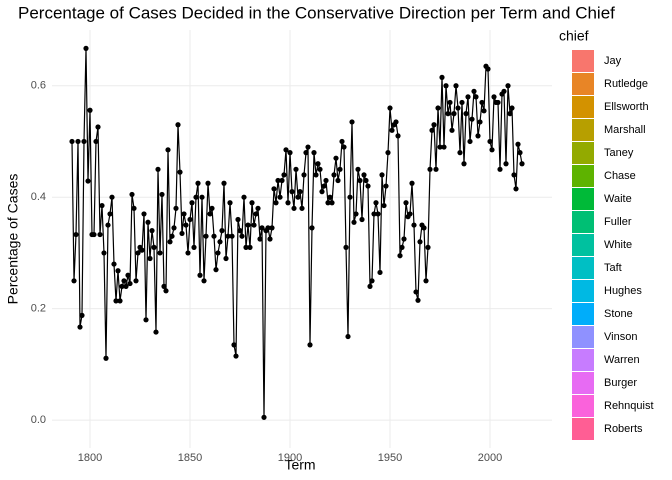  I want to click on legend-label: Taft, so click(613, 268).